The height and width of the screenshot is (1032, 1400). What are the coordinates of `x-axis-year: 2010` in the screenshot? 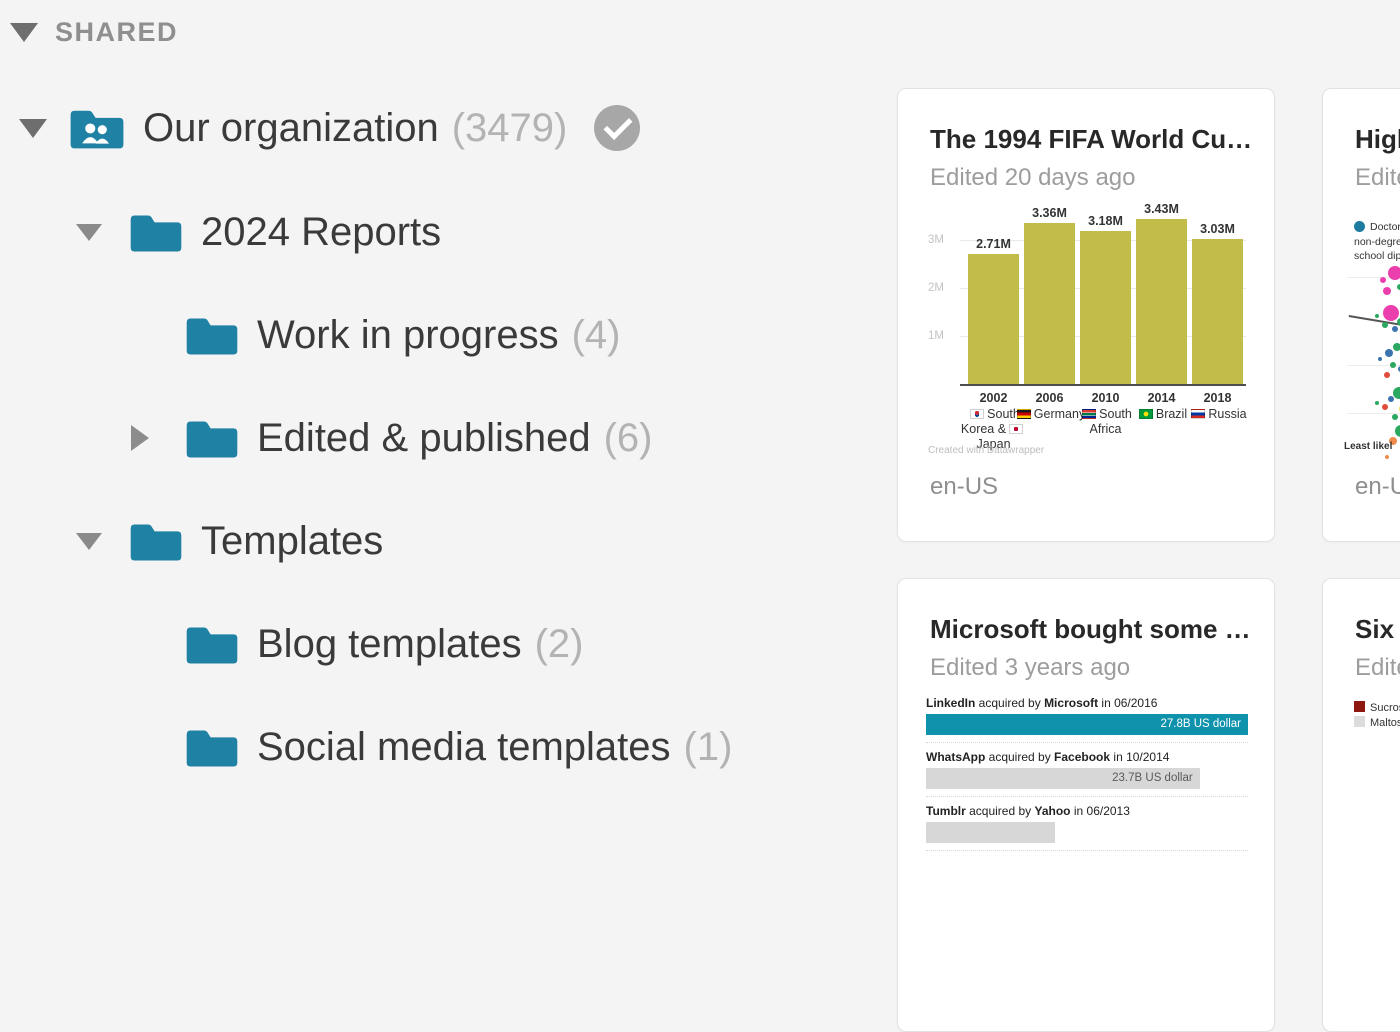 It's located at (1105, 398).